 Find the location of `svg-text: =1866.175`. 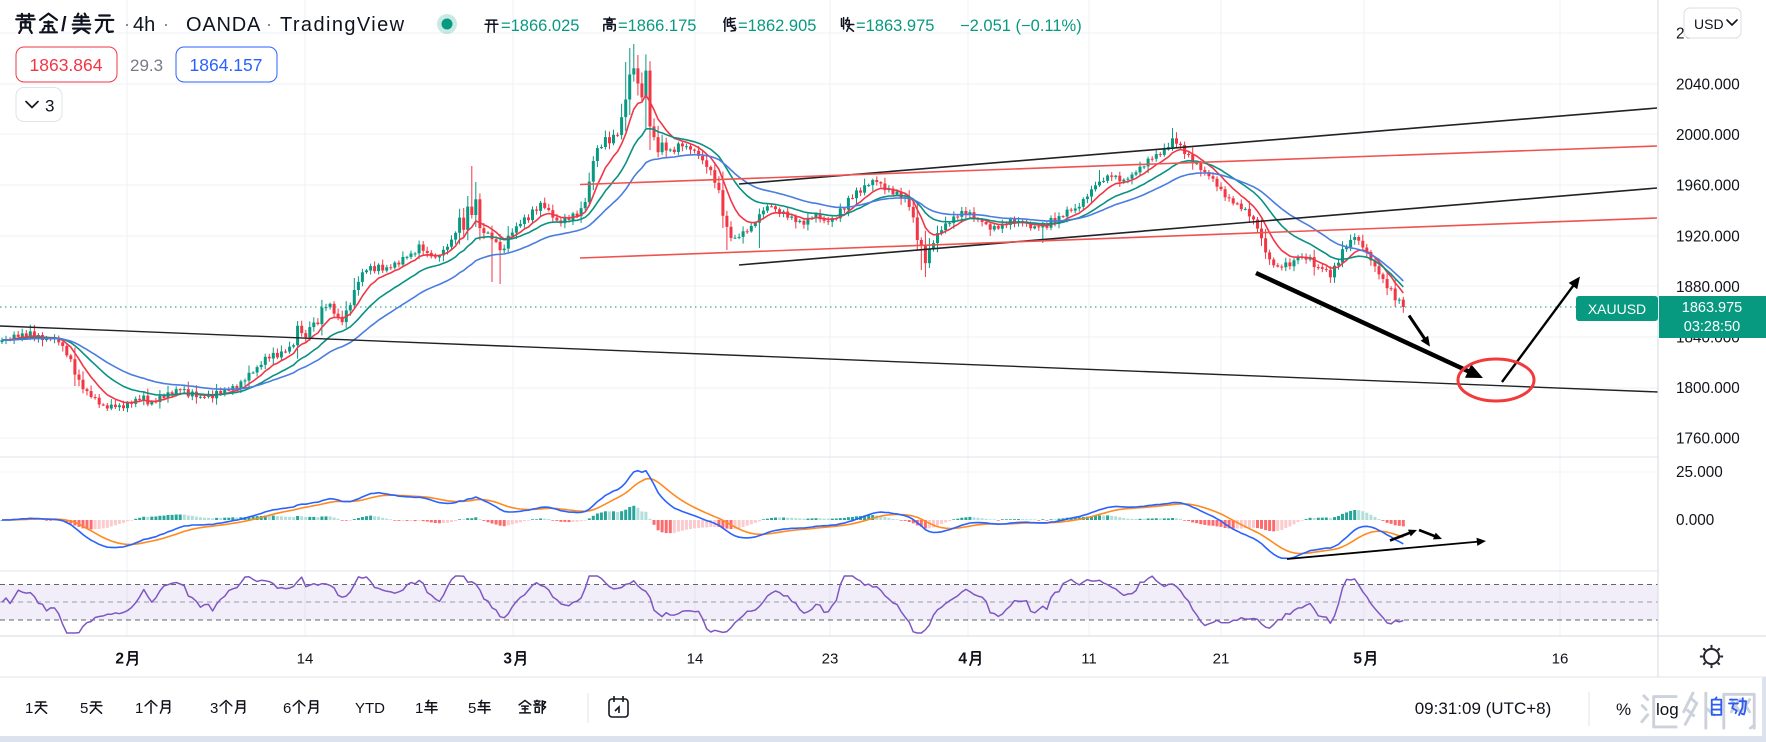

svg-text: =1866.175 is located at coordinates (657, 26).